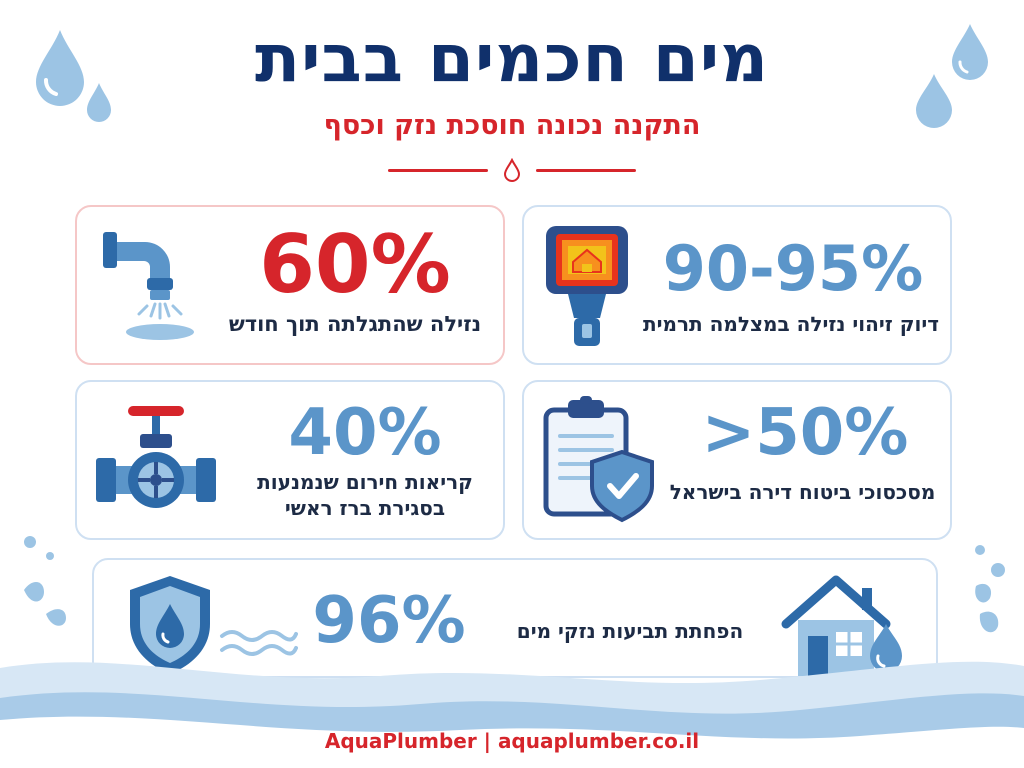  Describe the element at coordinates (389, 621) in the screenshot. I see `stat-value: 96%` at that location.